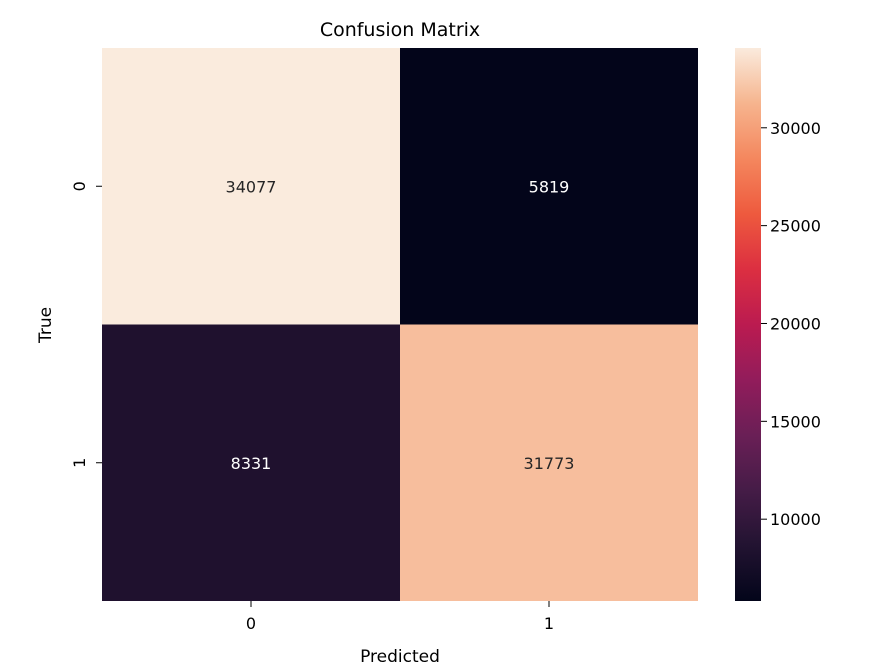 The image size is (880, 667). I want to click on colorbar, so click(748, 324).